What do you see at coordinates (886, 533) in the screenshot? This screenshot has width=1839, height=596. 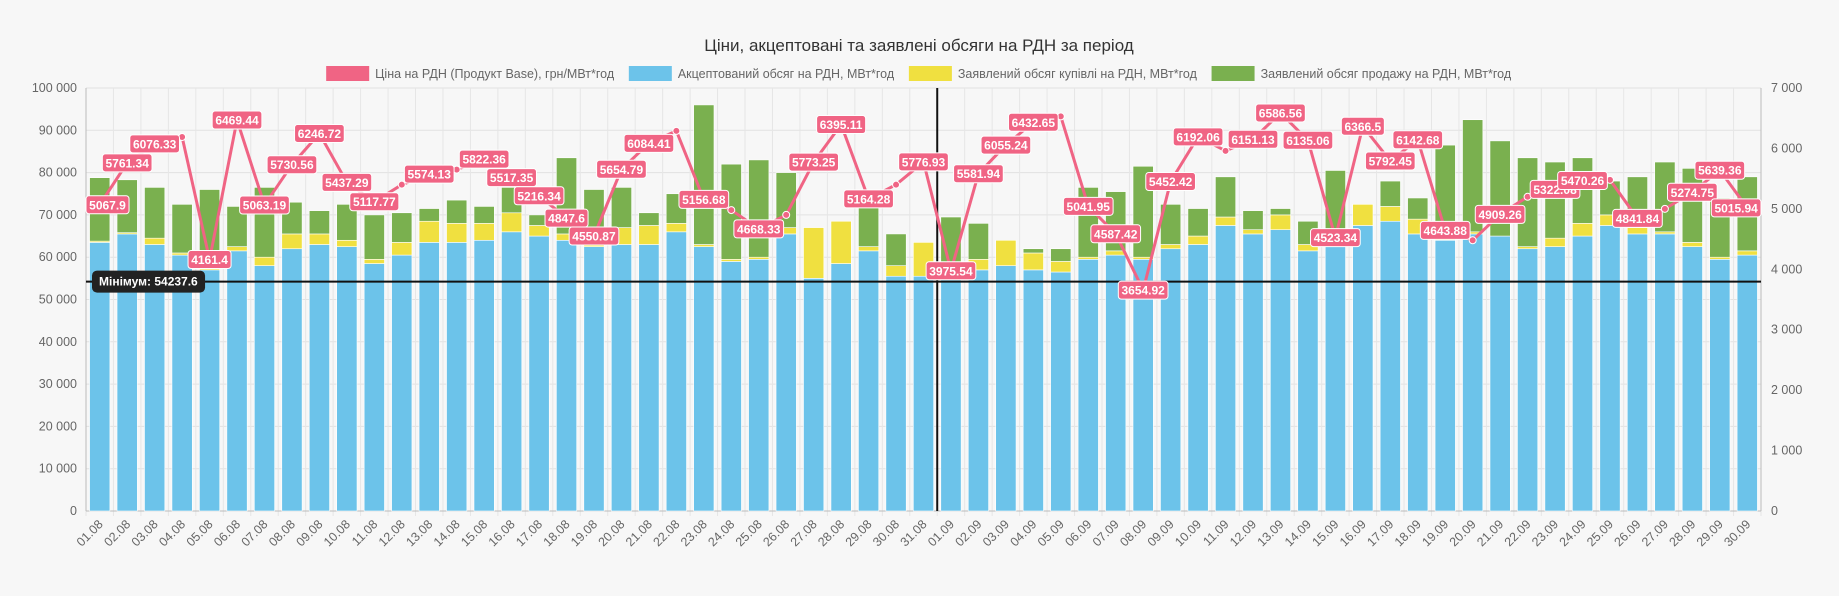 I see `x-tick-label: 30.08` at bounding box center [886, 533].